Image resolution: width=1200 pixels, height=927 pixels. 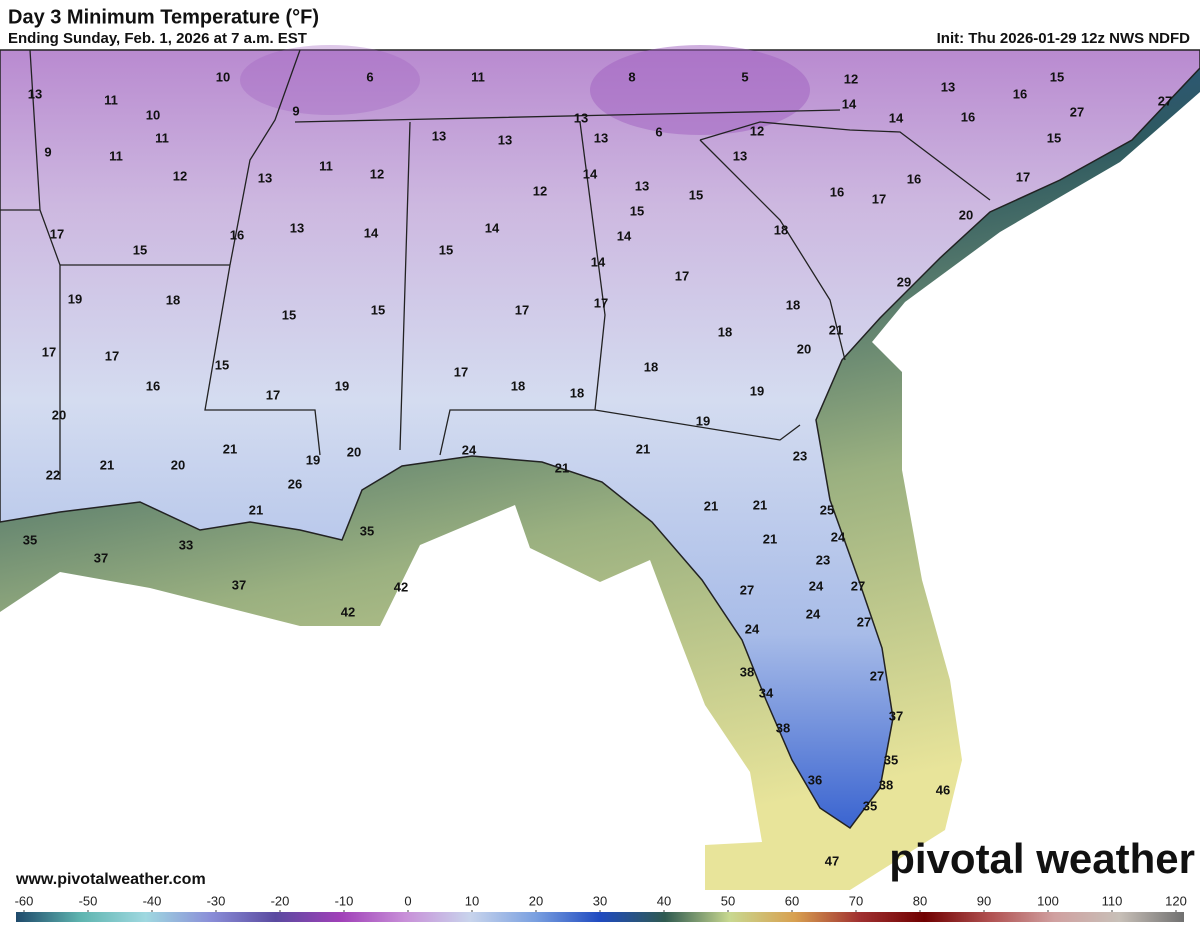 What do you see at coordinates (280, 900) in the screenshot?
I see `colorbar-tick-label: -20` at bounding box center [280, 900].